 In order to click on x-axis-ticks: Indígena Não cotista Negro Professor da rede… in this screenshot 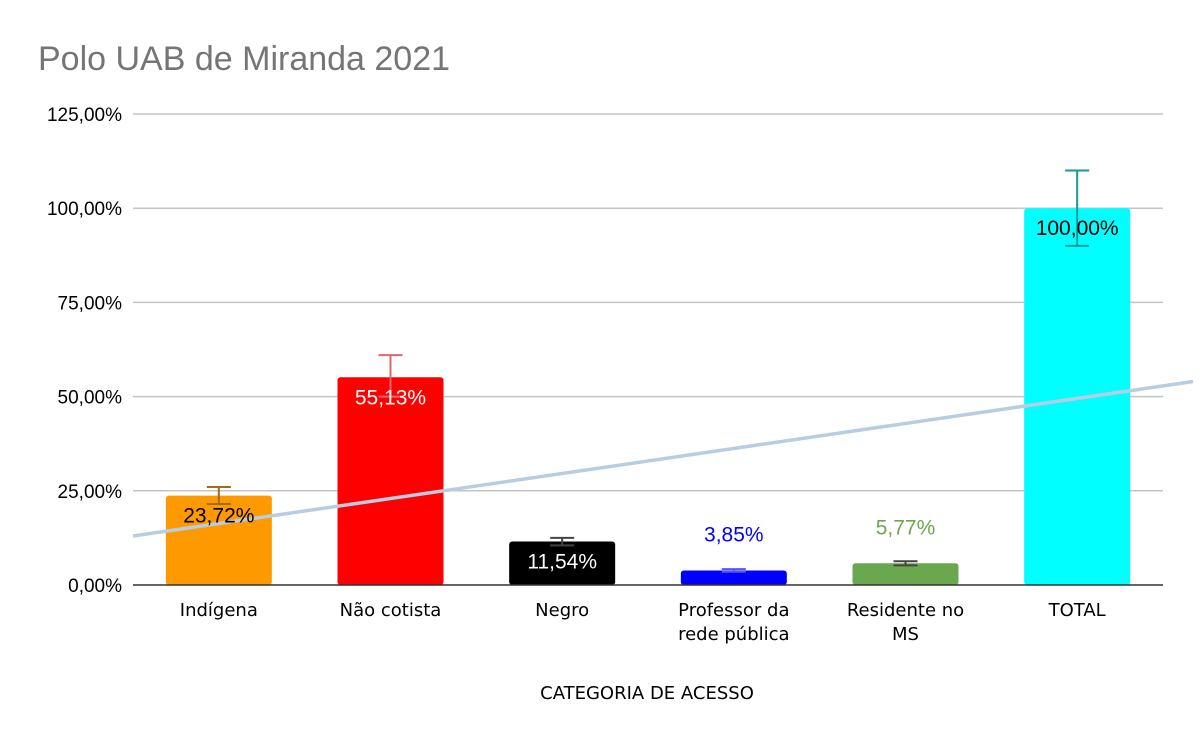, I will do `click(643, 622)`.